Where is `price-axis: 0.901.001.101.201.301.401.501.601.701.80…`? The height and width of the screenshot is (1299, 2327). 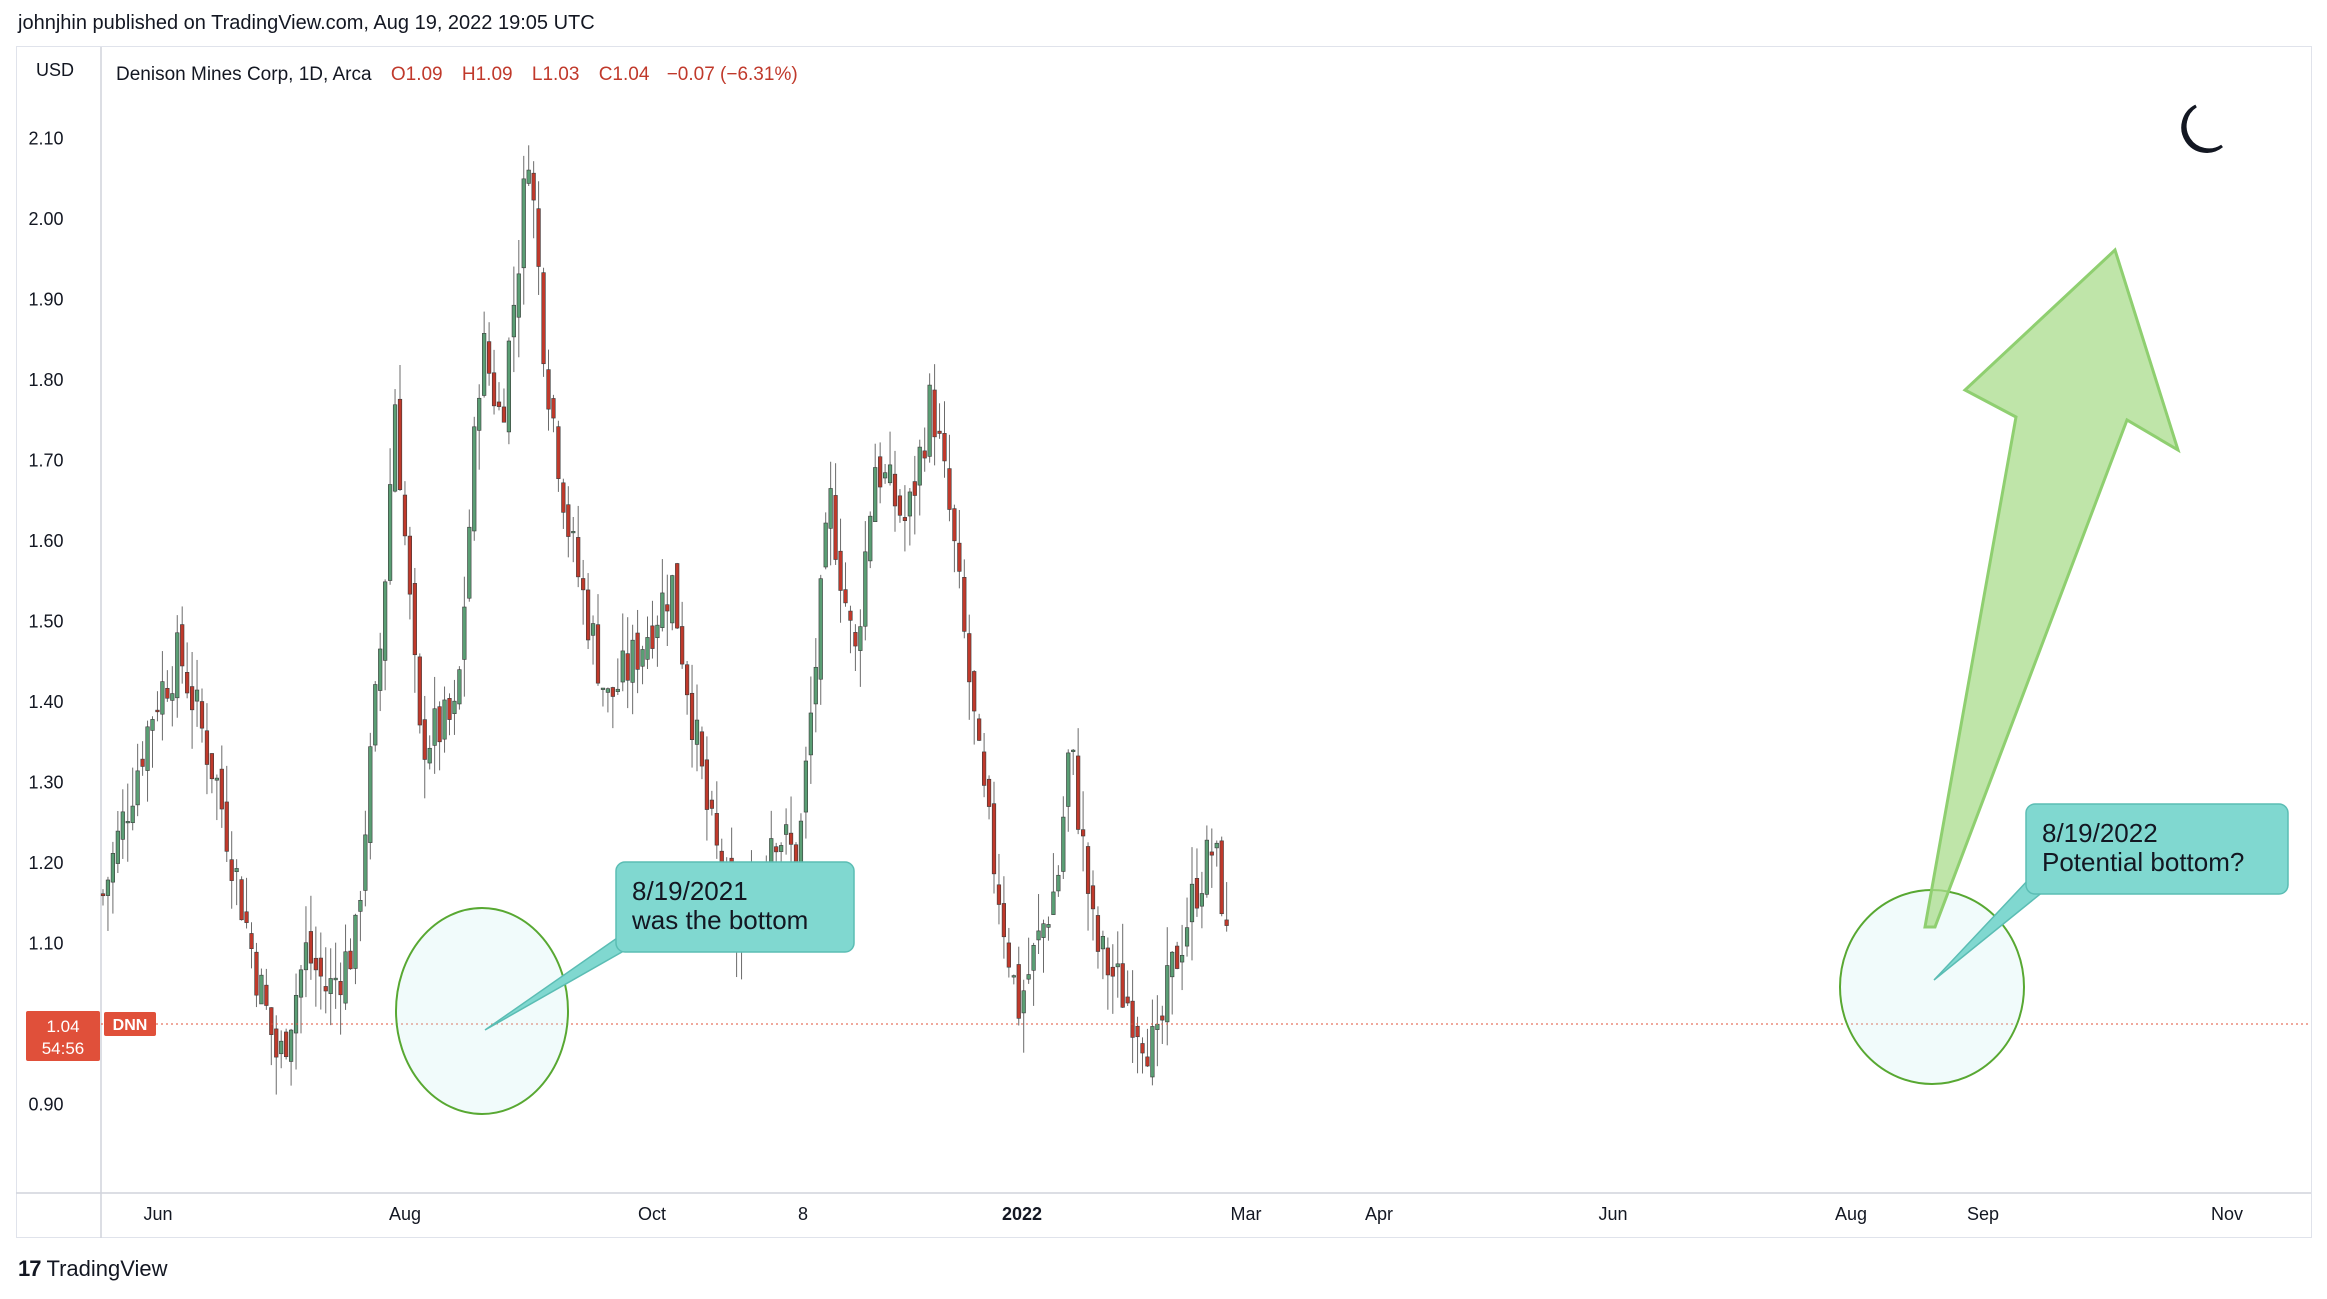
price-axis: 0.901.001.101.201.301.401.501.601.701.80… is located at coordinates (45, 622).